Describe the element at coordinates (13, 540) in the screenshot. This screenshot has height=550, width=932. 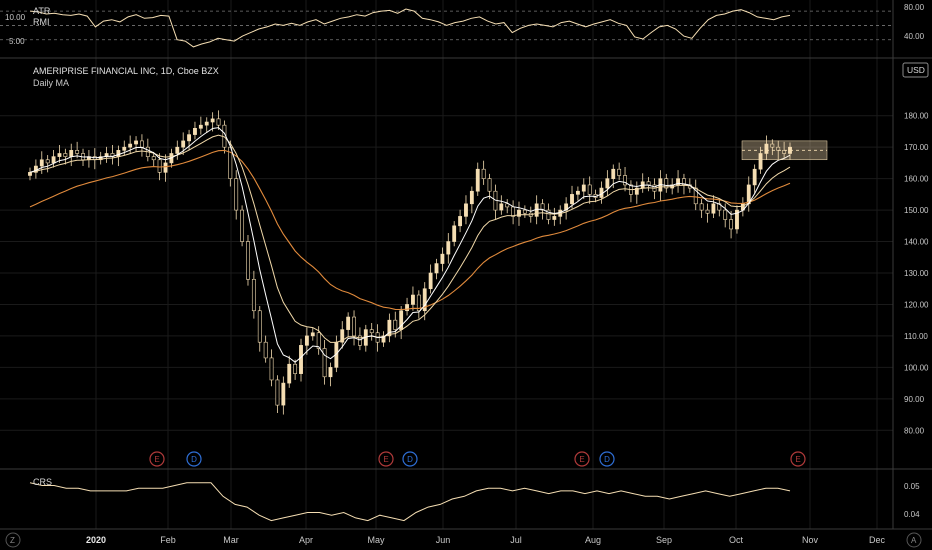
I see `zoom-button` at that location.